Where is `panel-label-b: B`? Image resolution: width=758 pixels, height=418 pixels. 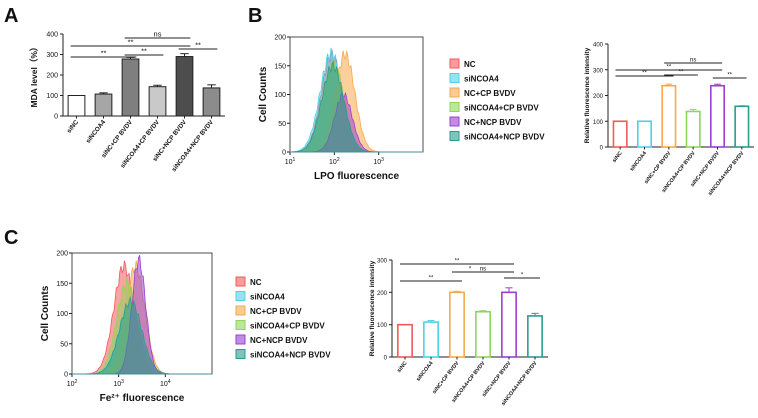 panel-label-b: B is located at coordinates (255, 16).